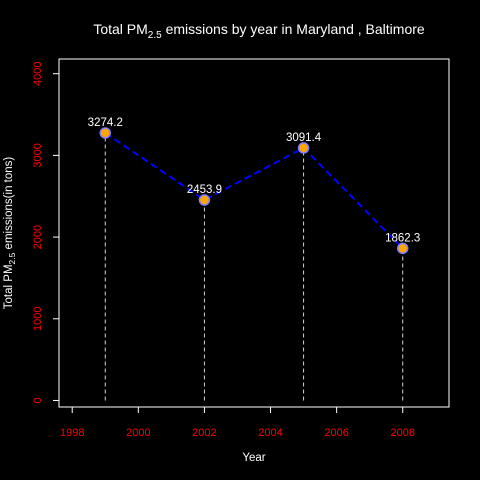 This screenshot has height=480, width=480. Describe the element at coordinates (253, 458) in the screenshot. I see `x-axis-label: Year` at that location.